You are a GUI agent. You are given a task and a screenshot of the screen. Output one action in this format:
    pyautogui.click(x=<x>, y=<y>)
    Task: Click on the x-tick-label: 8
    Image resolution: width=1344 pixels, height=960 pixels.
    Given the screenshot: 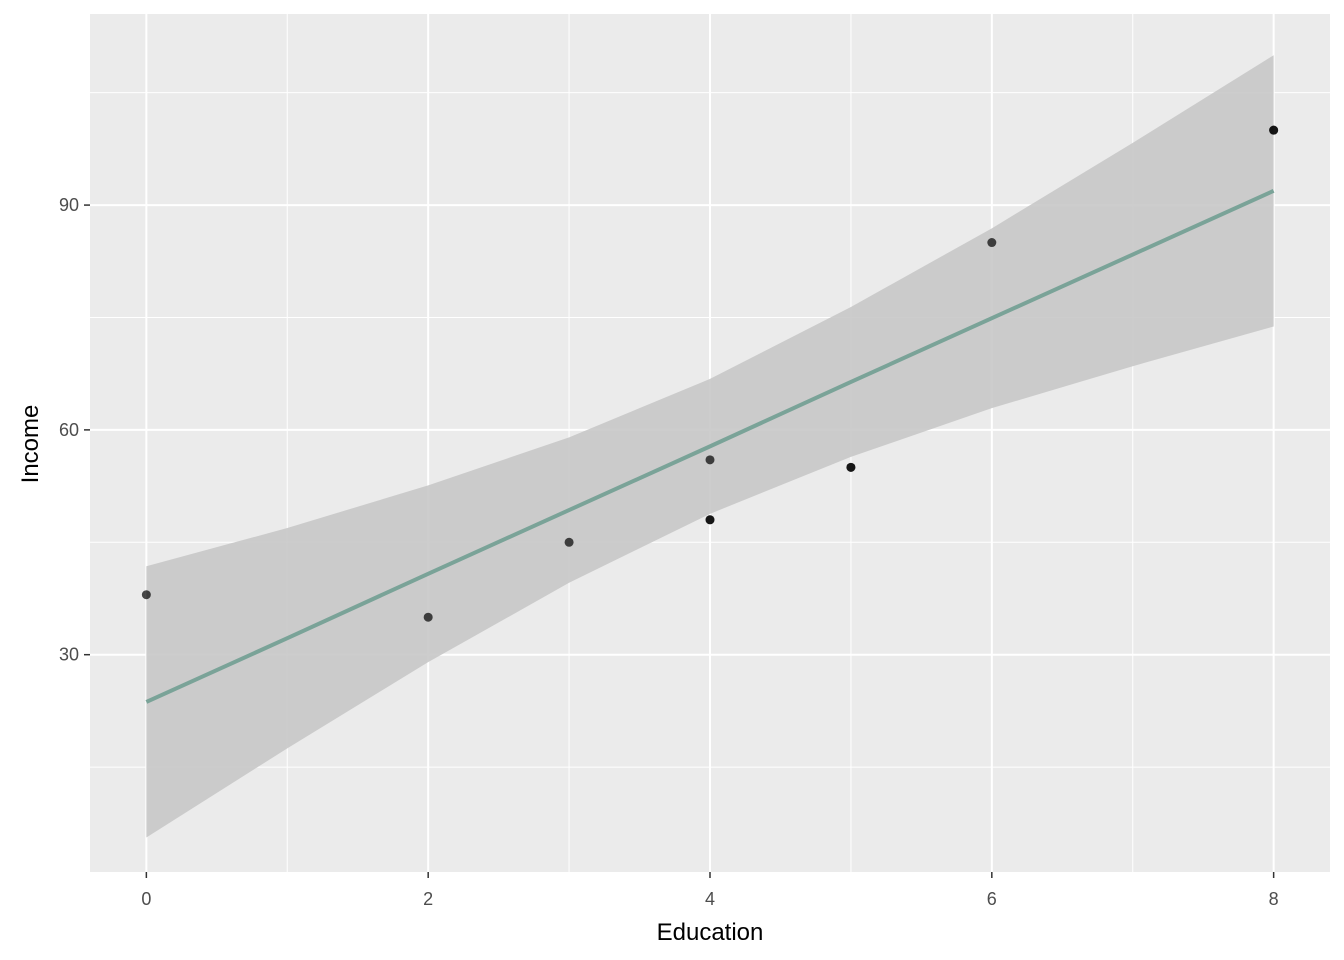 What is the action you would take?
    pyautogui.click(x=1274, y=899)
    